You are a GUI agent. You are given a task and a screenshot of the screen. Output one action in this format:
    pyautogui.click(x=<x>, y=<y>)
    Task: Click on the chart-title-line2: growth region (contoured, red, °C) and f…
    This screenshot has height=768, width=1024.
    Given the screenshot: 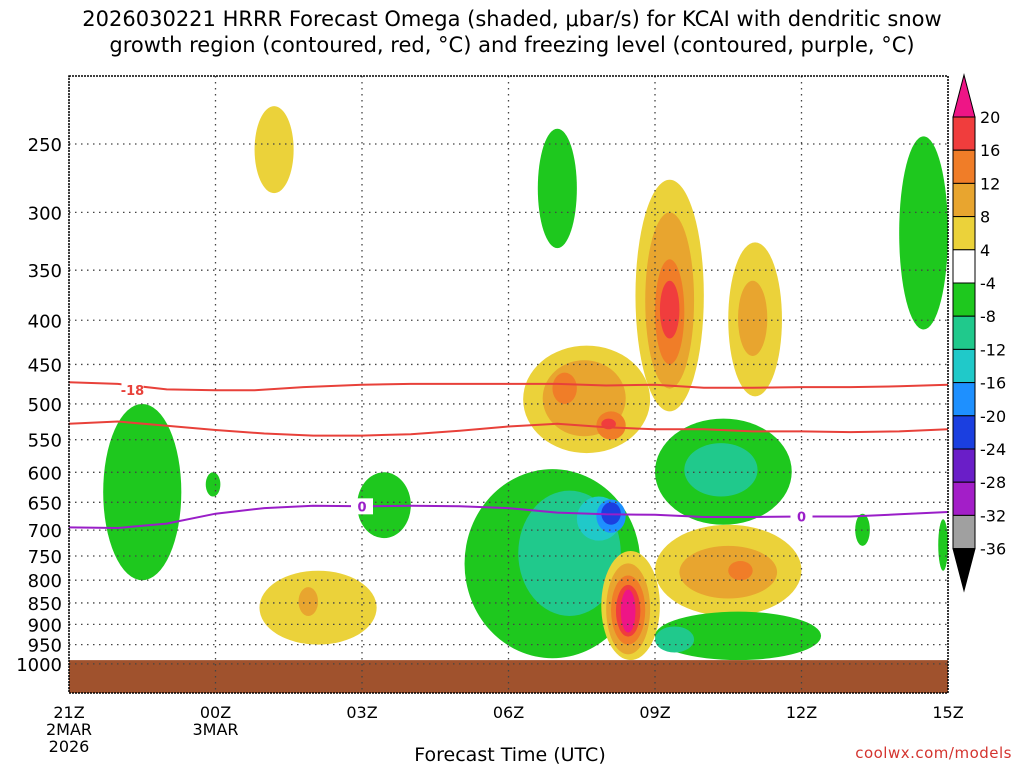 What is the action you would take?
    pyautogui.click(x=512, y=45)
    